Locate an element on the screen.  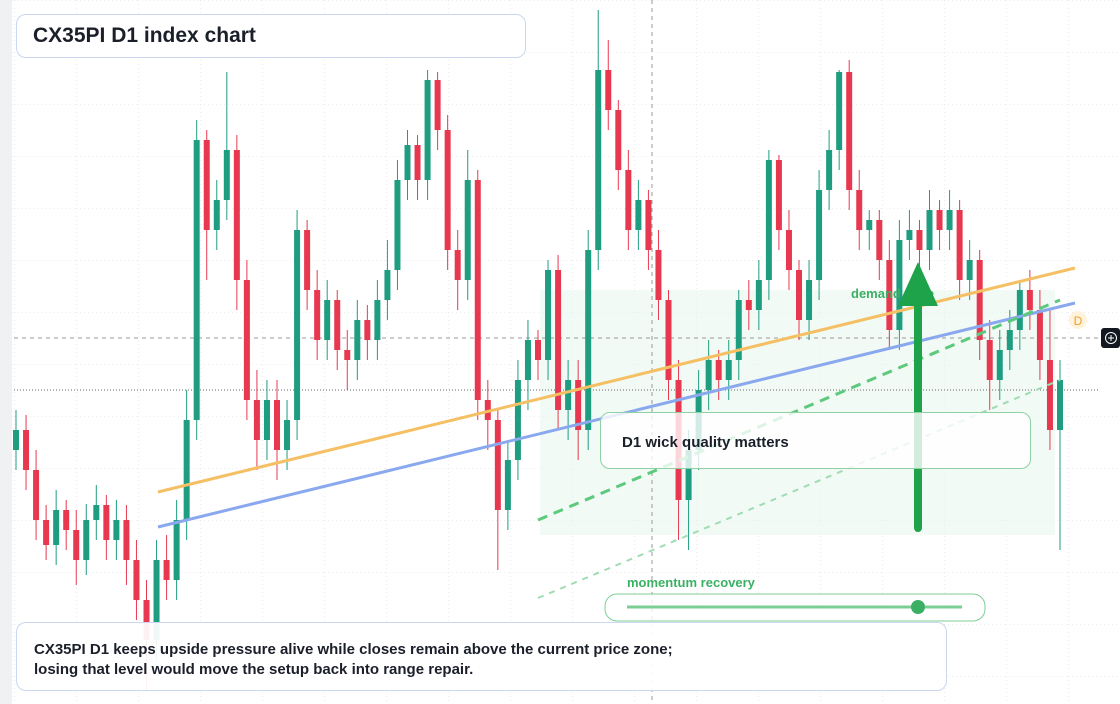
marker-label: D is located at coordinates (1078, 321).